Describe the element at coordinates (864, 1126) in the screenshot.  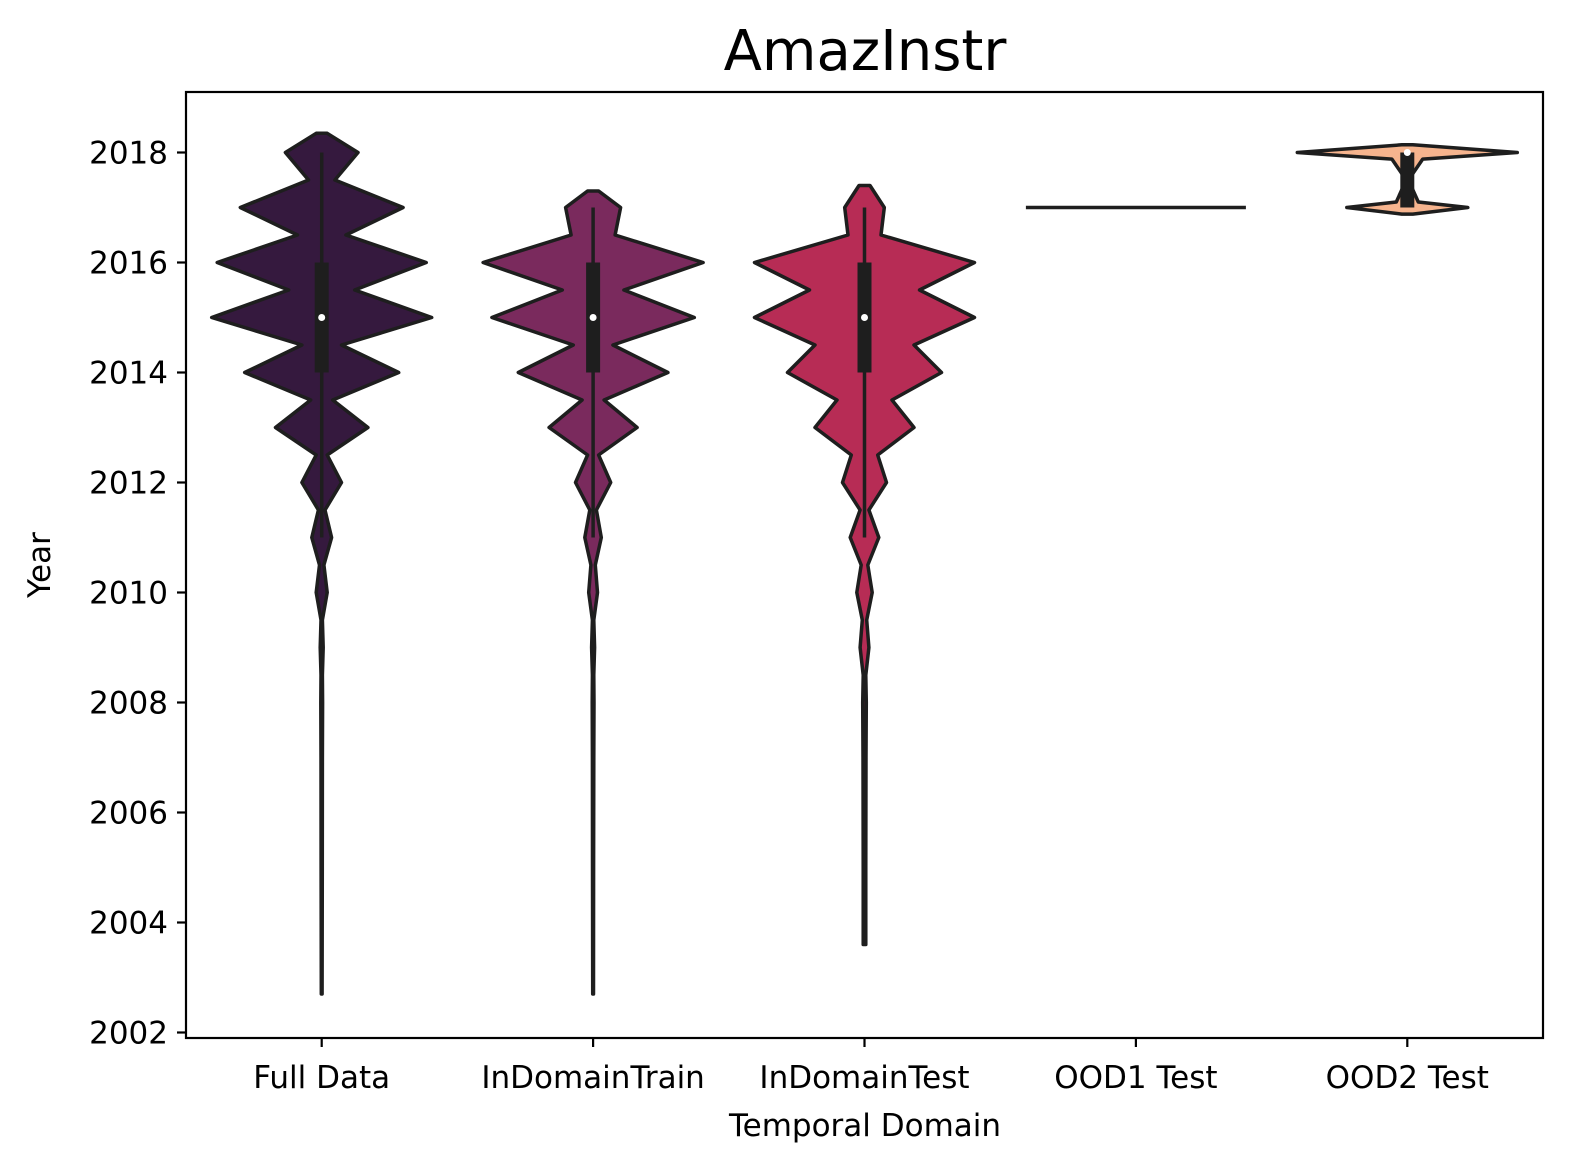
I see `x-axis-label: Temporal Domain` at that location.